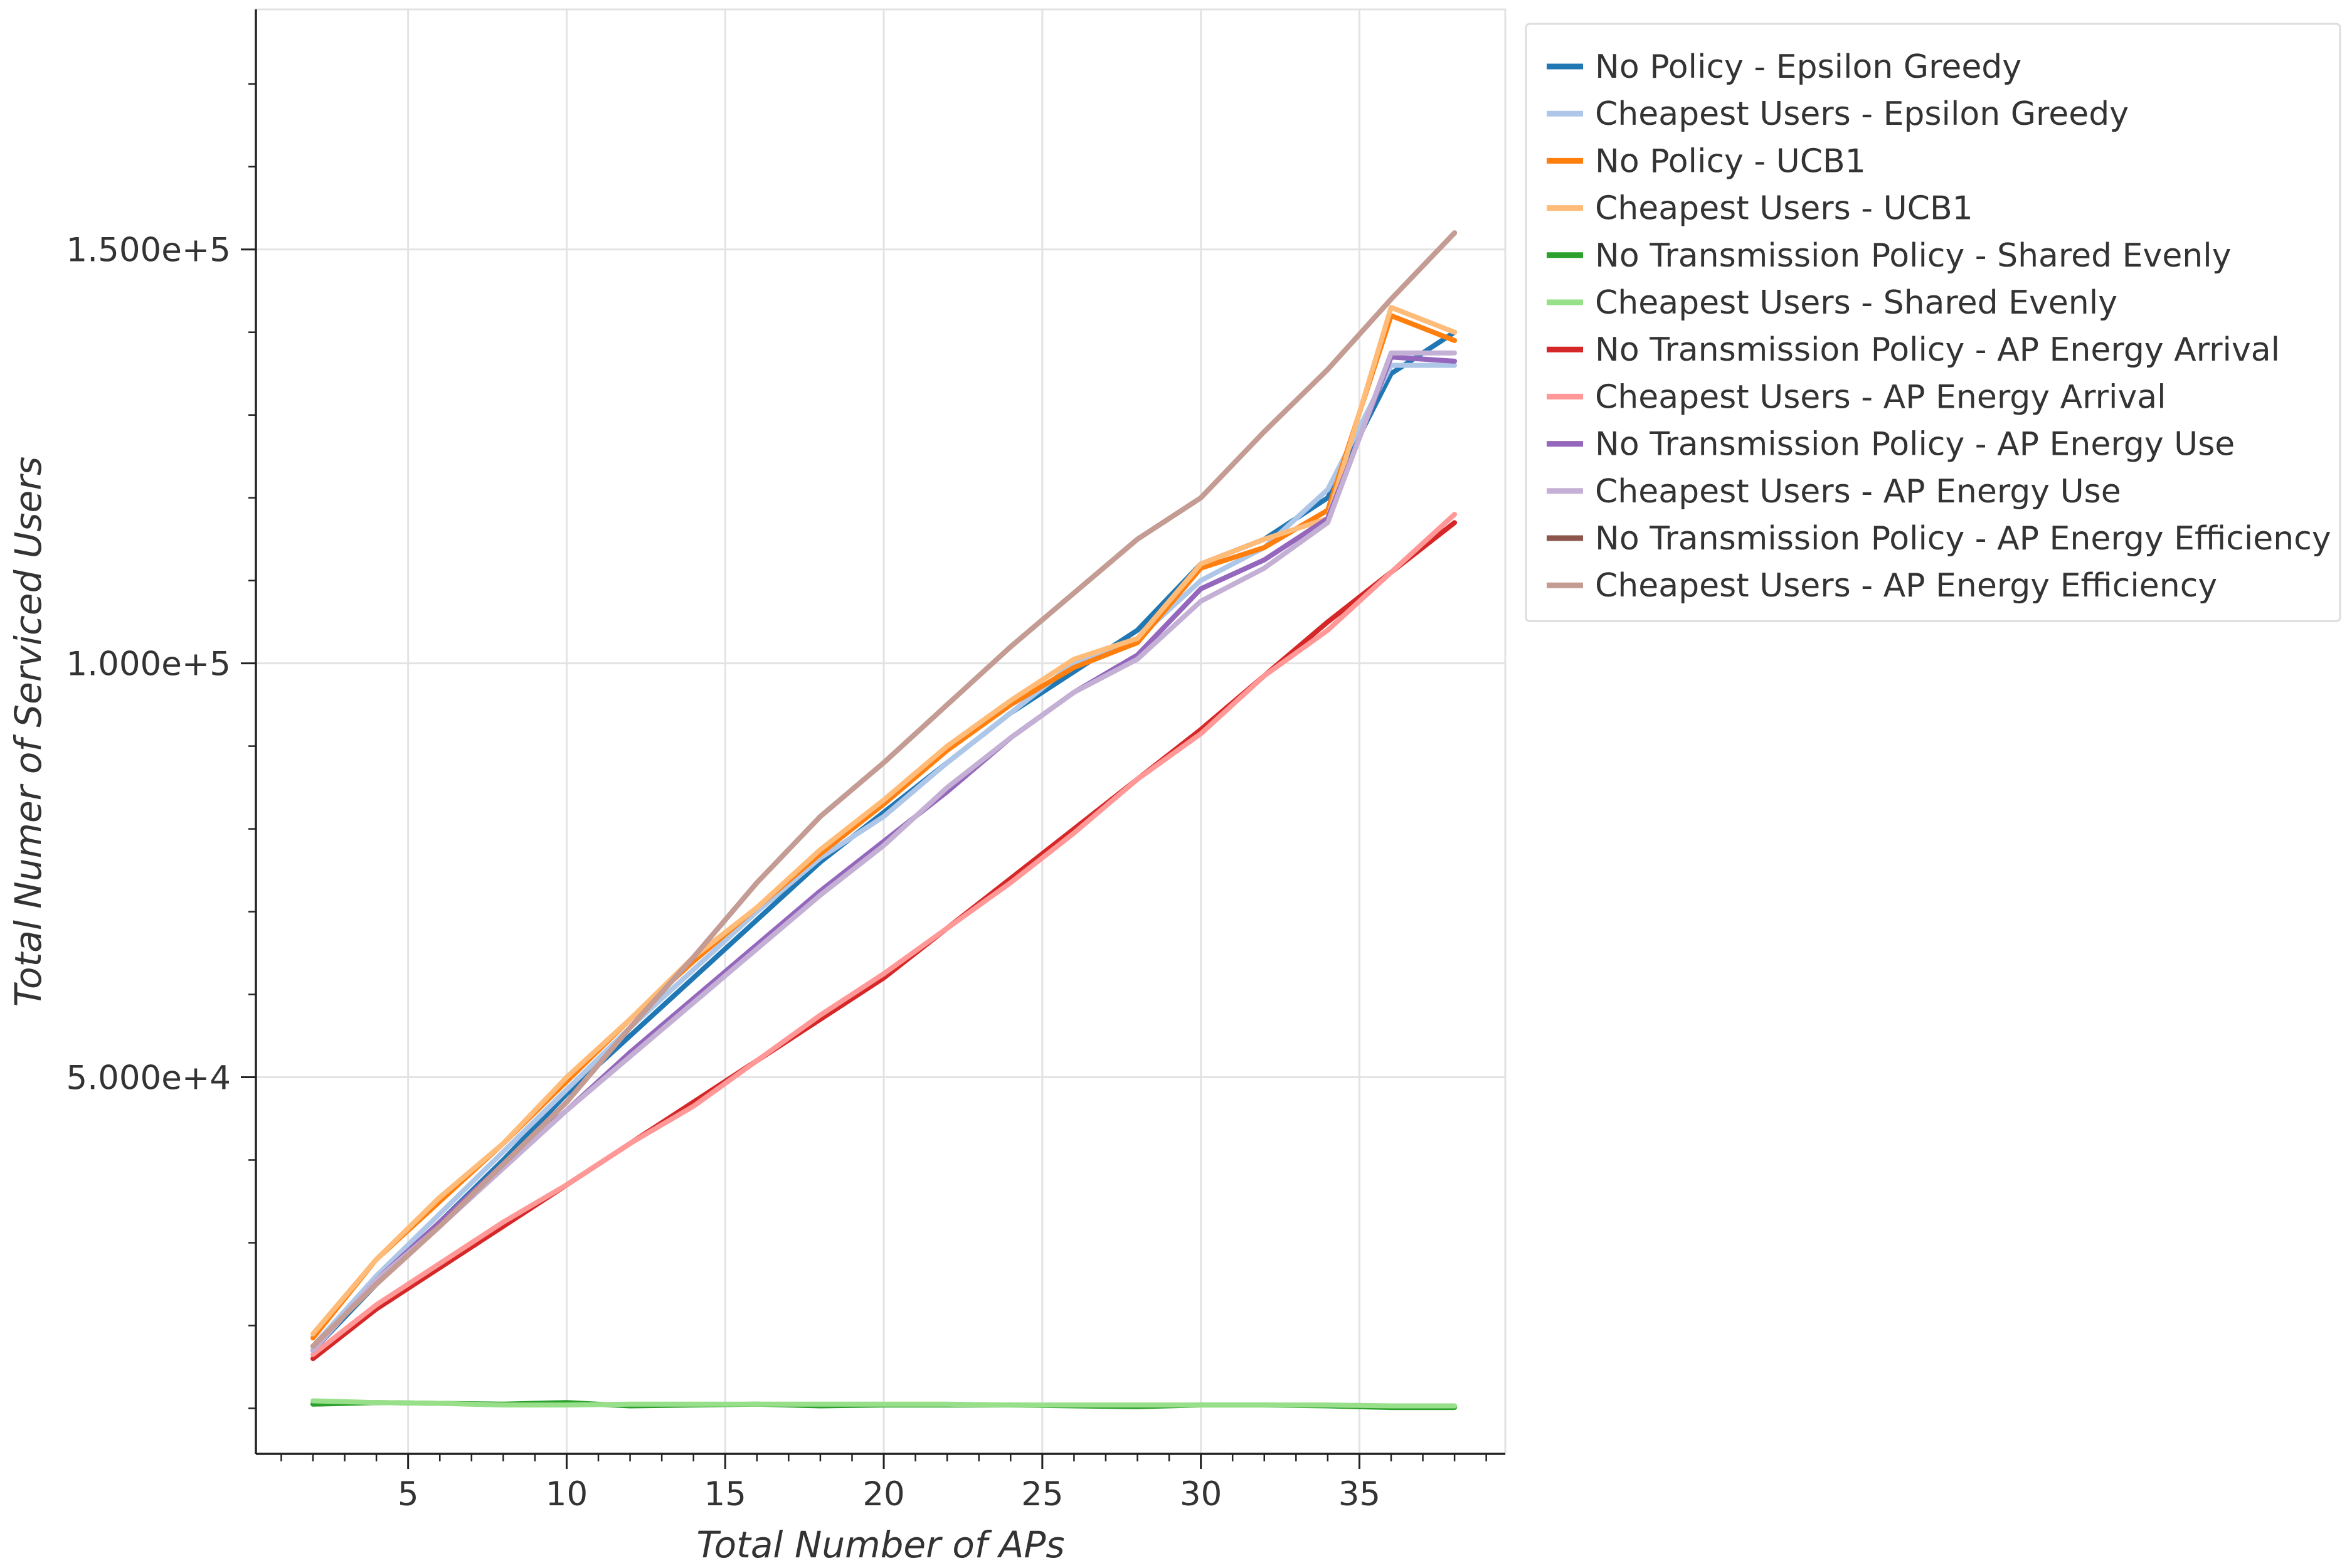  Describe the element at coordinates (567, 1494) in the screenshot. I see `x-tick-label: 10` at that location.